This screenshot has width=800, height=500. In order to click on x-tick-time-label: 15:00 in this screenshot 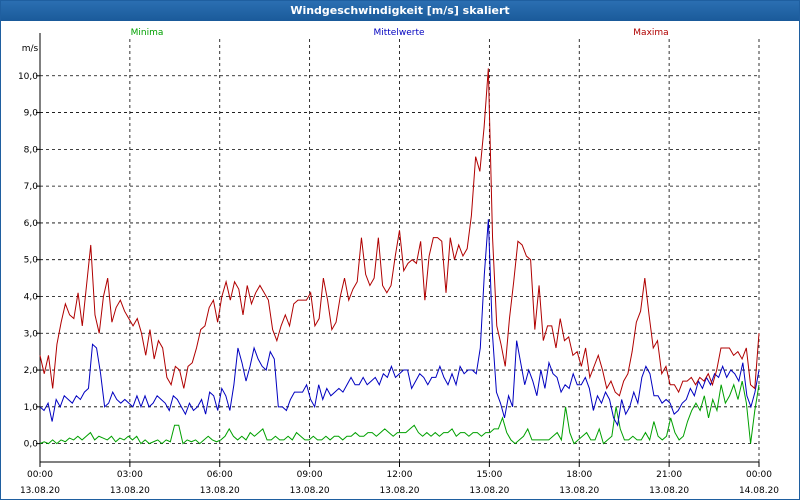, I will do `click(489, 475)`.